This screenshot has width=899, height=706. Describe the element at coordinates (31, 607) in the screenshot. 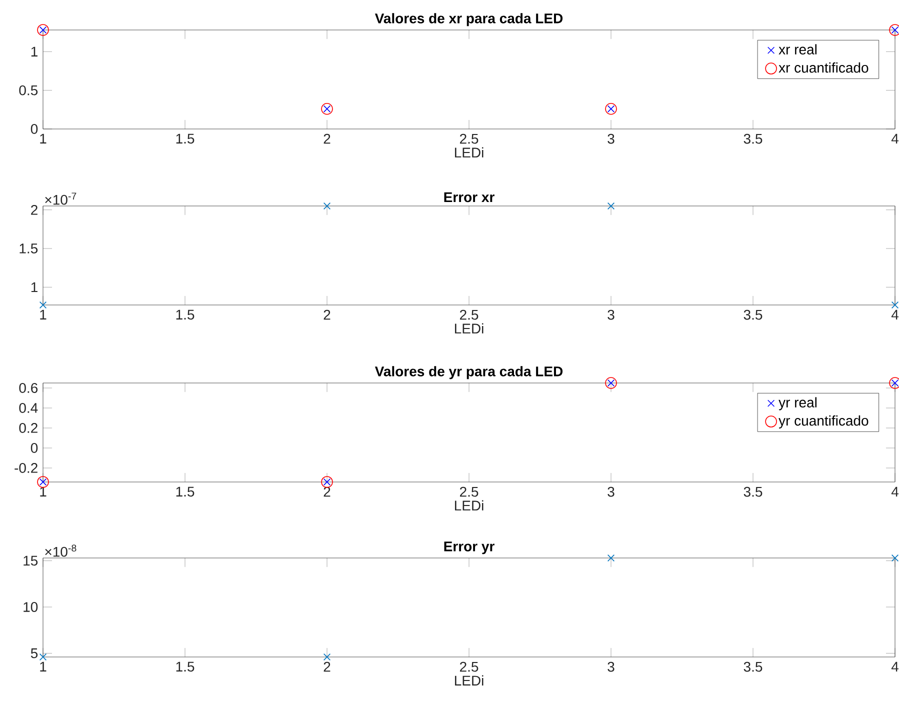

I see `y-tick-label: 10` at that location.